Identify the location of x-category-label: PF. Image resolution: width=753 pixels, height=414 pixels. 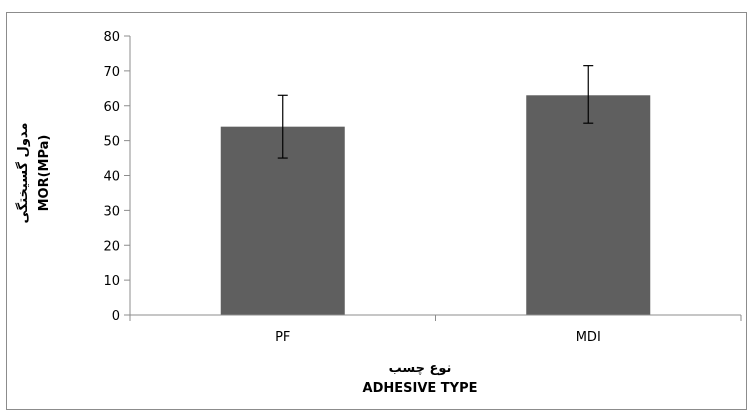
(282, 337).